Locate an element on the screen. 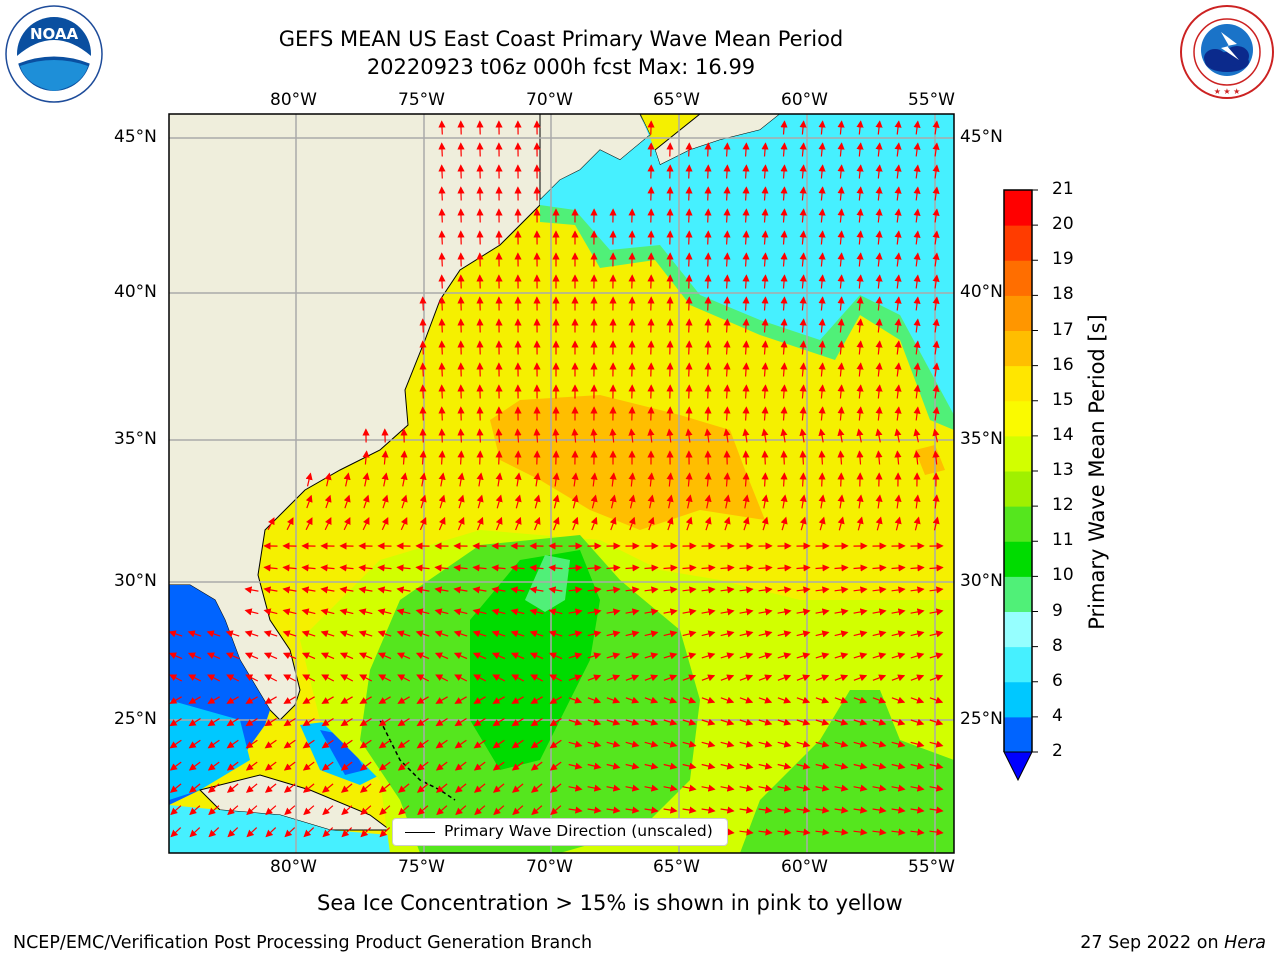 The image size is (1280, 960). colorbar-tick-label: 21 is located at coordinates (1063, 189).